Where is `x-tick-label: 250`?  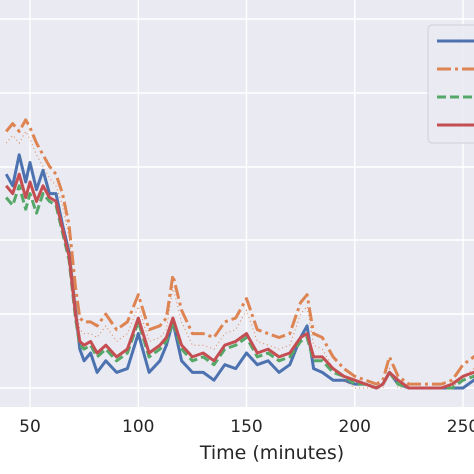
x-tick-label: 250 is located at coordinates (460, 427).